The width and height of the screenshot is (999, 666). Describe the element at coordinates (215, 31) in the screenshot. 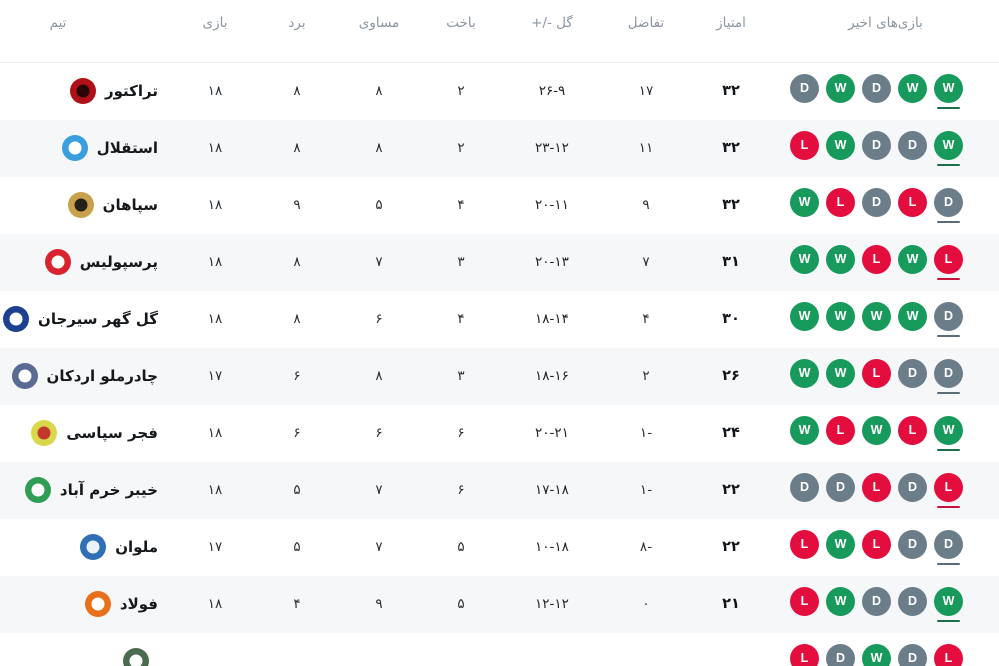

I see `column-header-played: بازی` at that location.